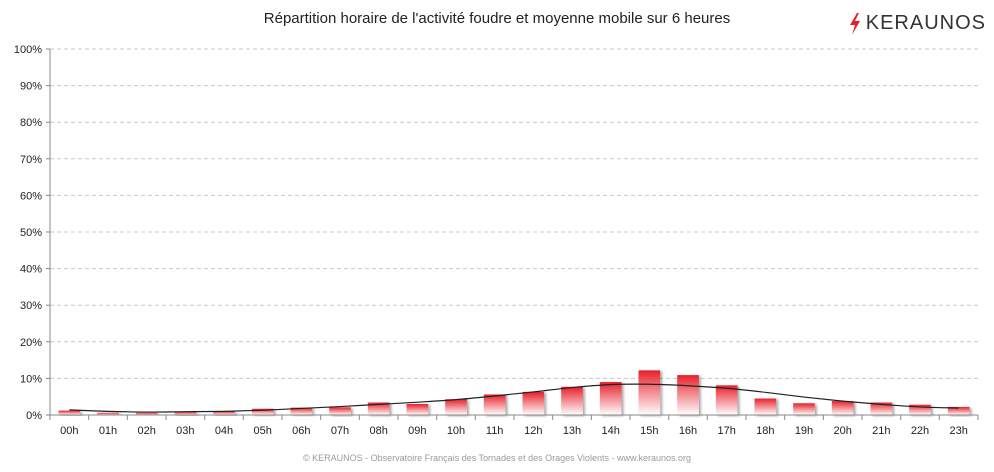 The height and width of the screenshot is (472, 994). Describe the element at coordinates (610, 431) in the screenshot. I see `x-tick-label: 14h` at that location.